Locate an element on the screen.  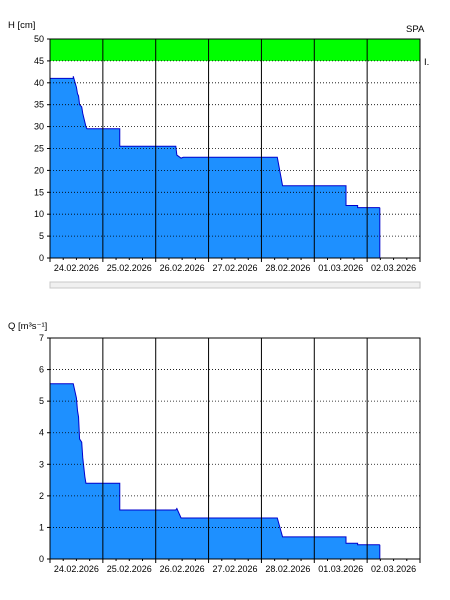
x-tick-label-1-2: 26.02.2026 is located at coordinates (182, 569).